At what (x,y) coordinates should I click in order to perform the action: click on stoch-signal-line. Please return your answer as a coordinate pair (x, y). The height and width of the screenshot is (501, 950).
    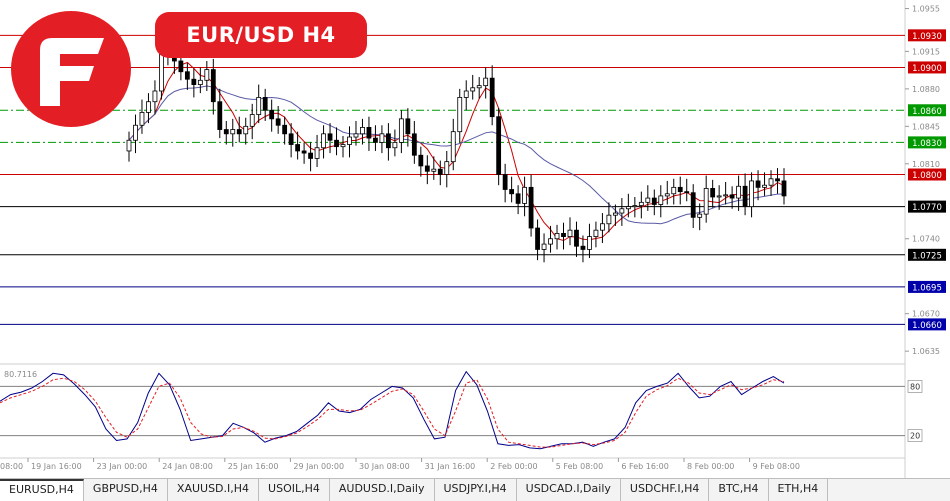
    Looking at the image, I should click on (392, 412).